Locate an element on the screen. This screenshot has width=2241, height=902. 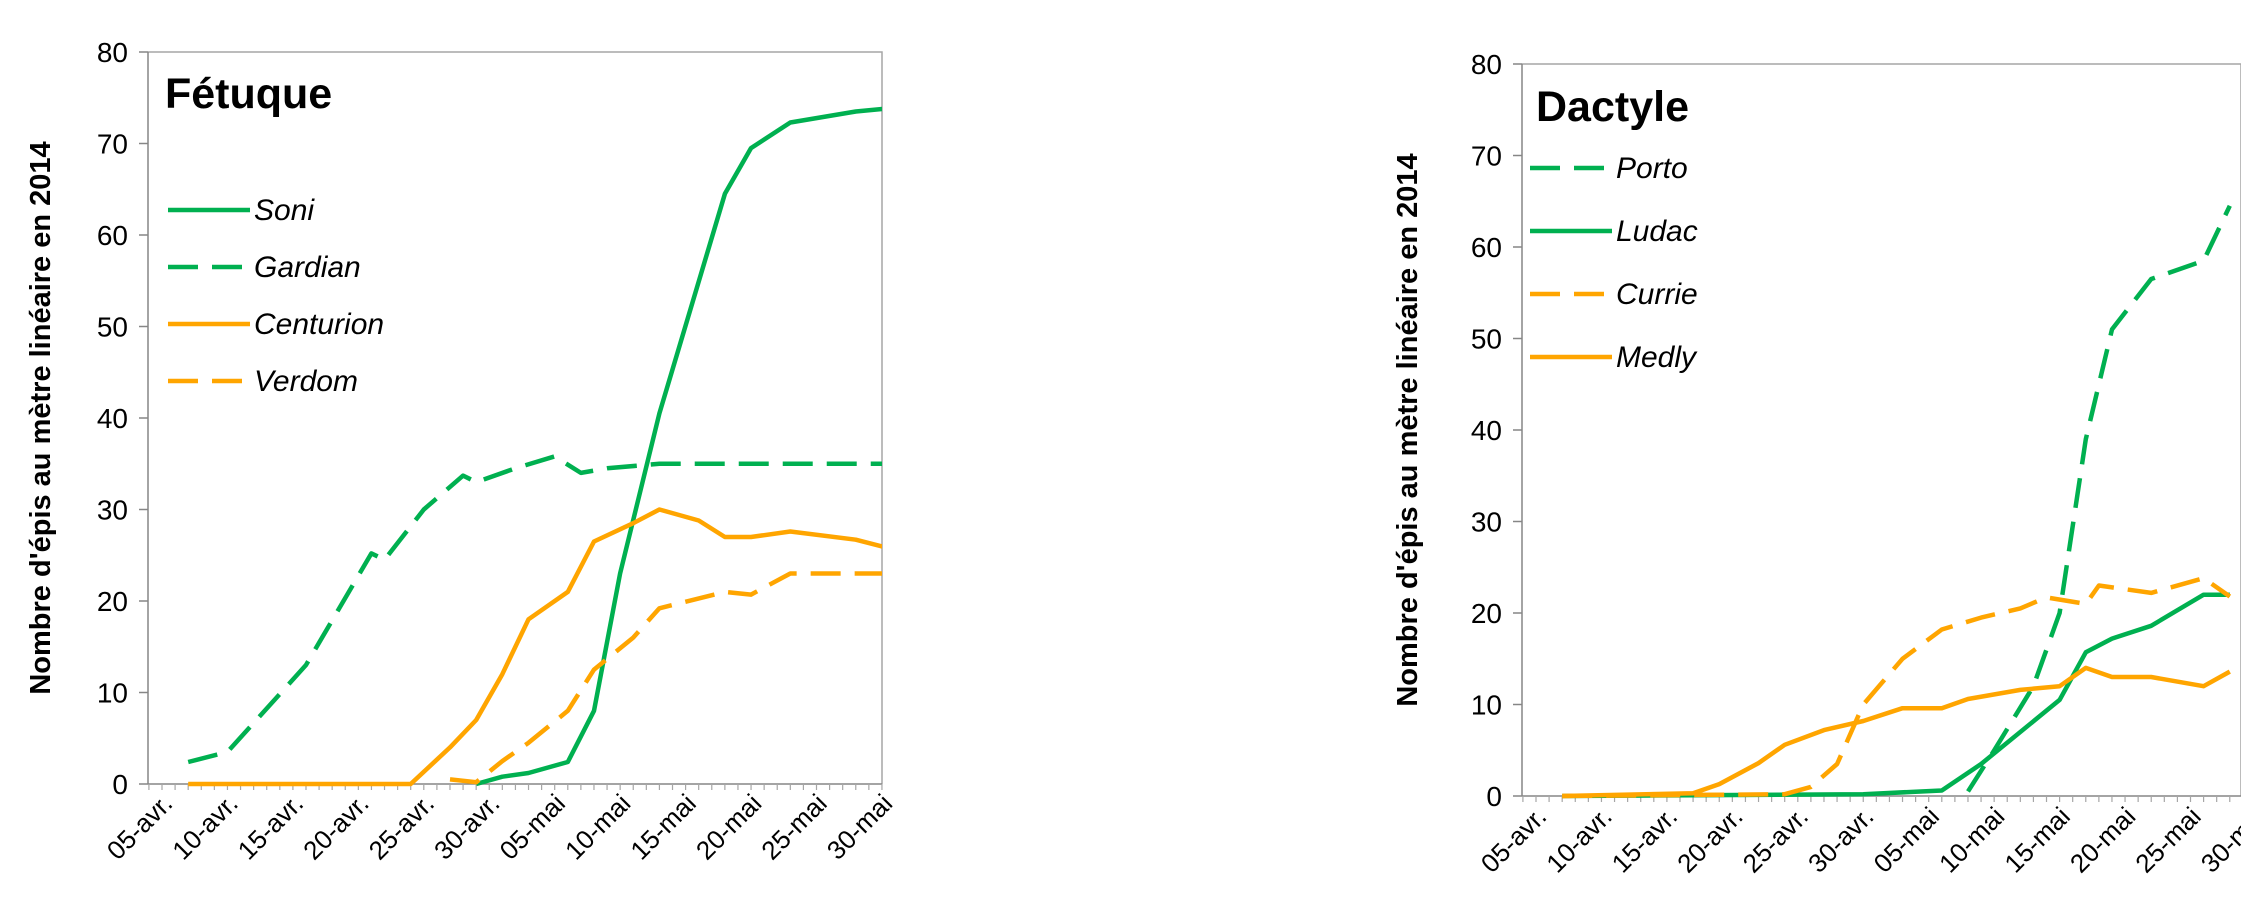
legend-label-verdom: Verdom is located at coordinates (306, 381).